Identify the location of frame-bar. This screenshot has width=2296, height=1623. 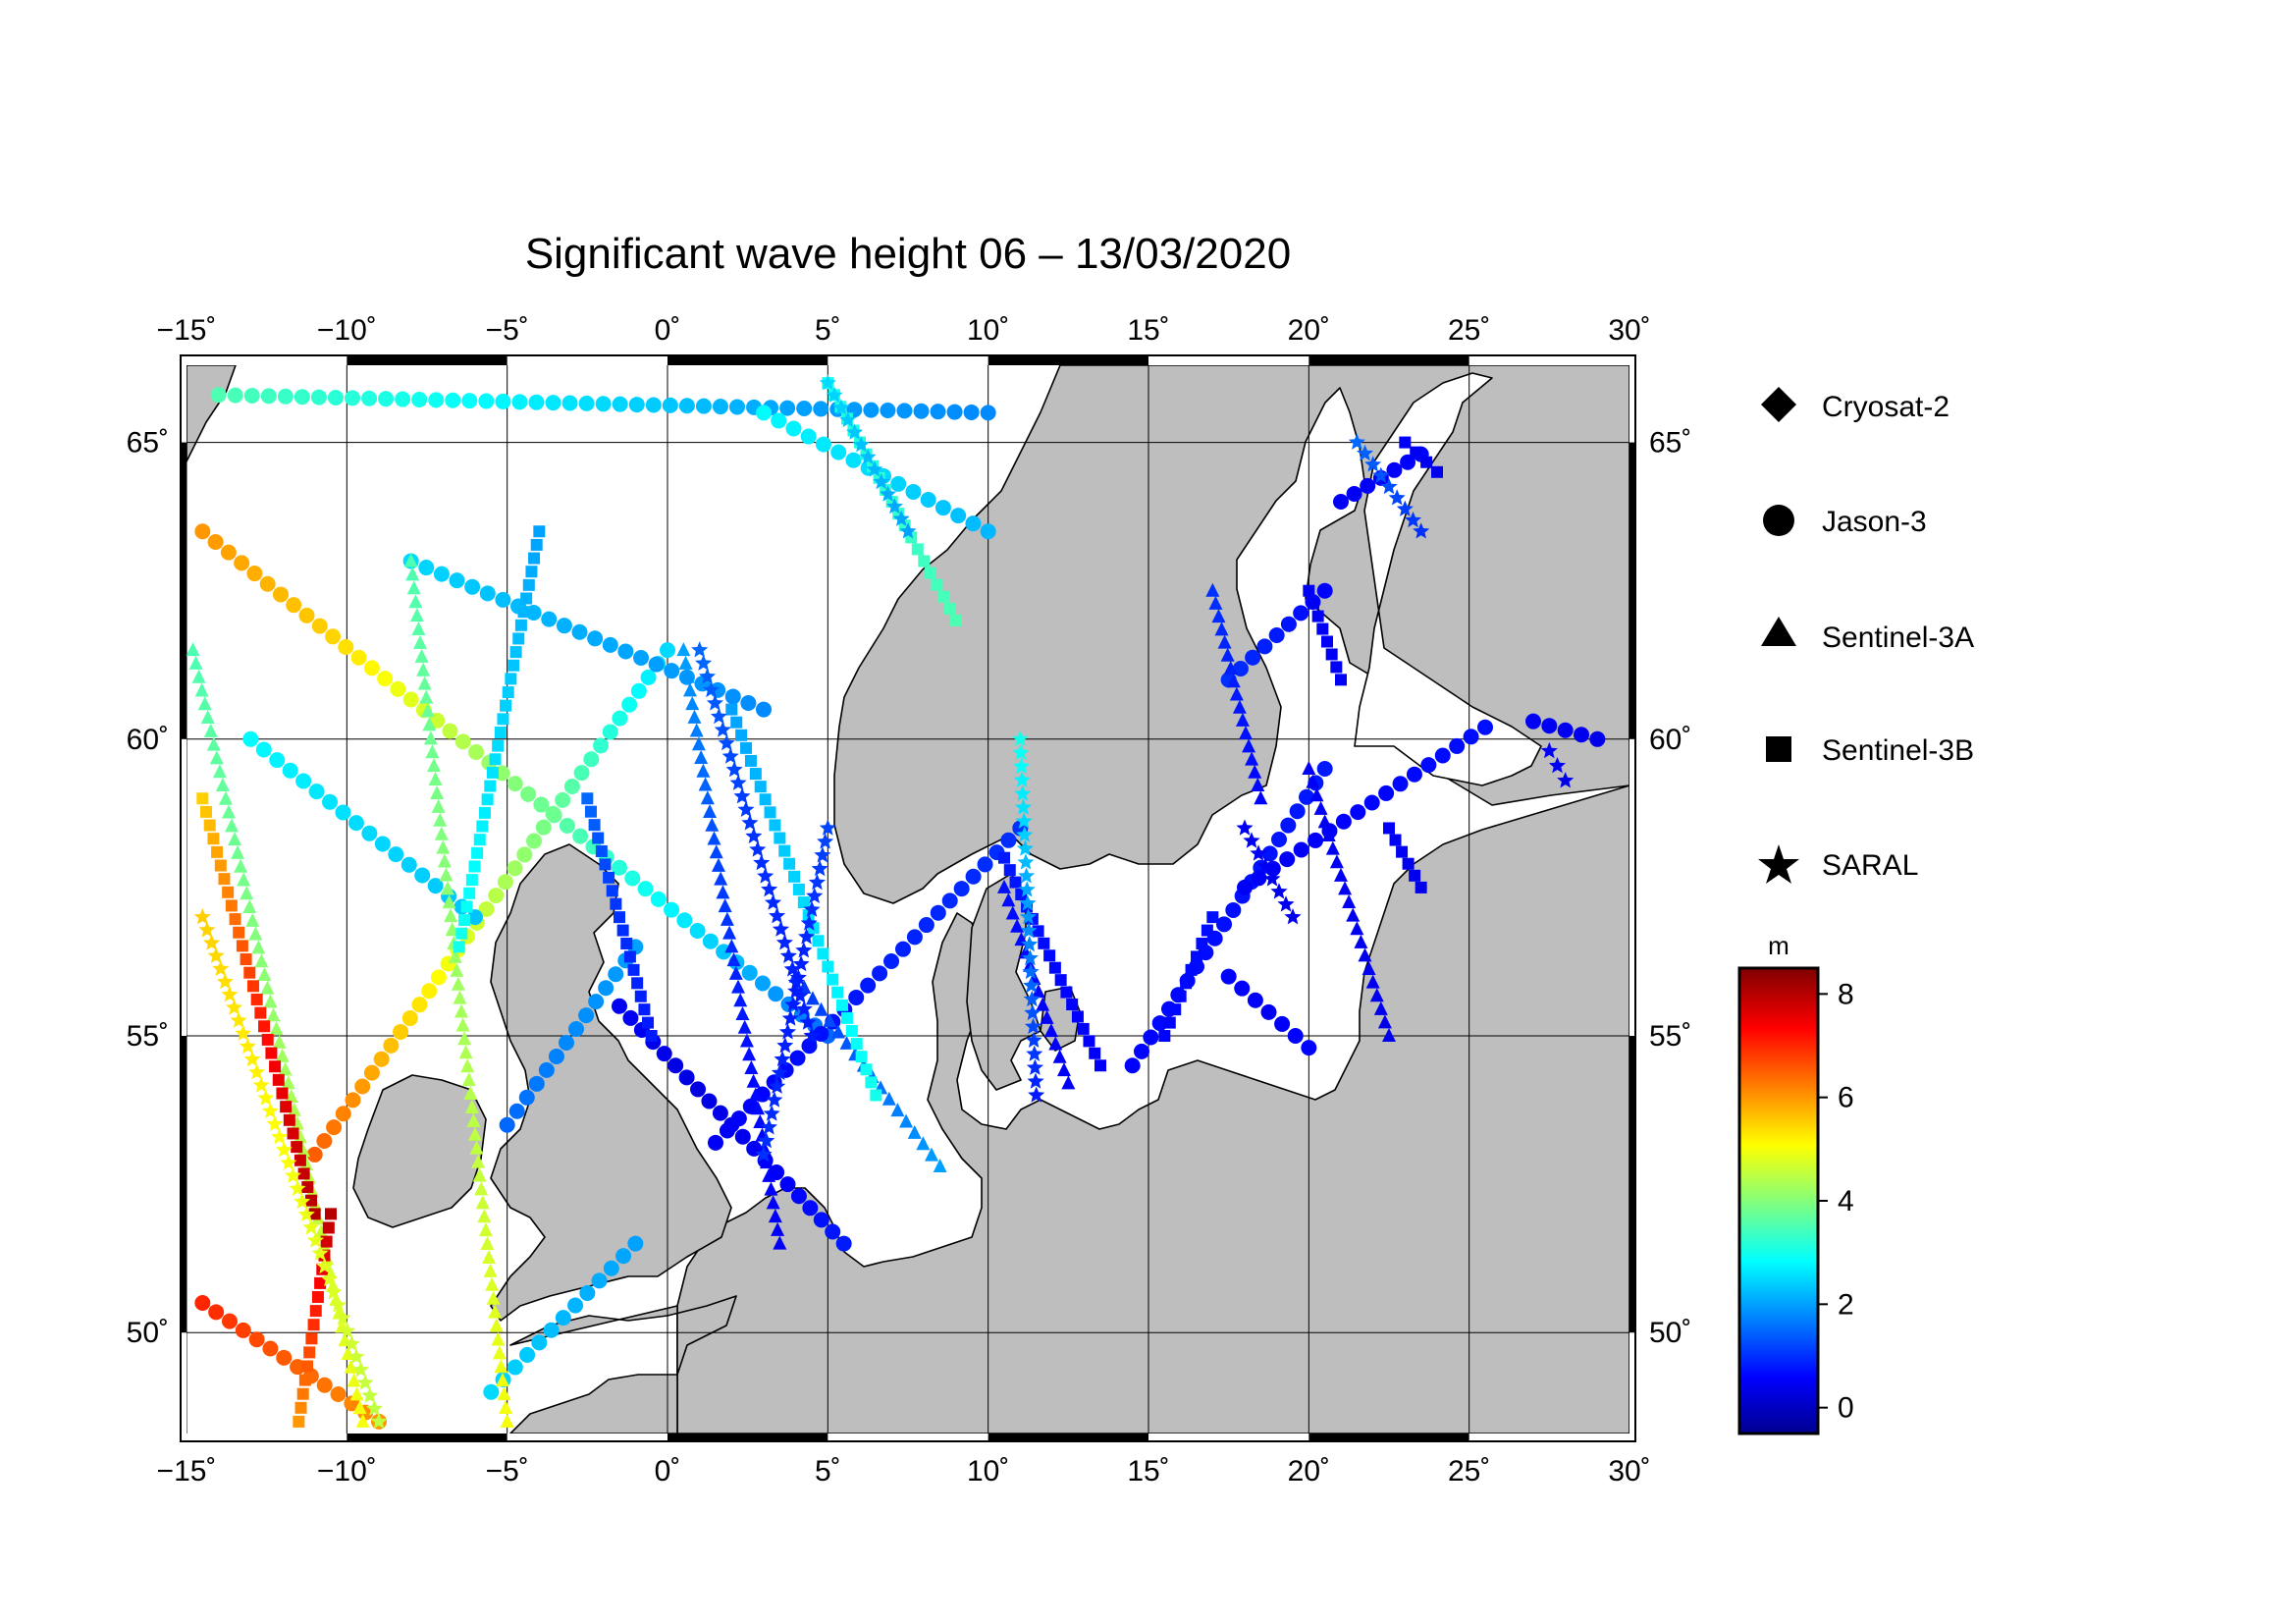
(184, 590).